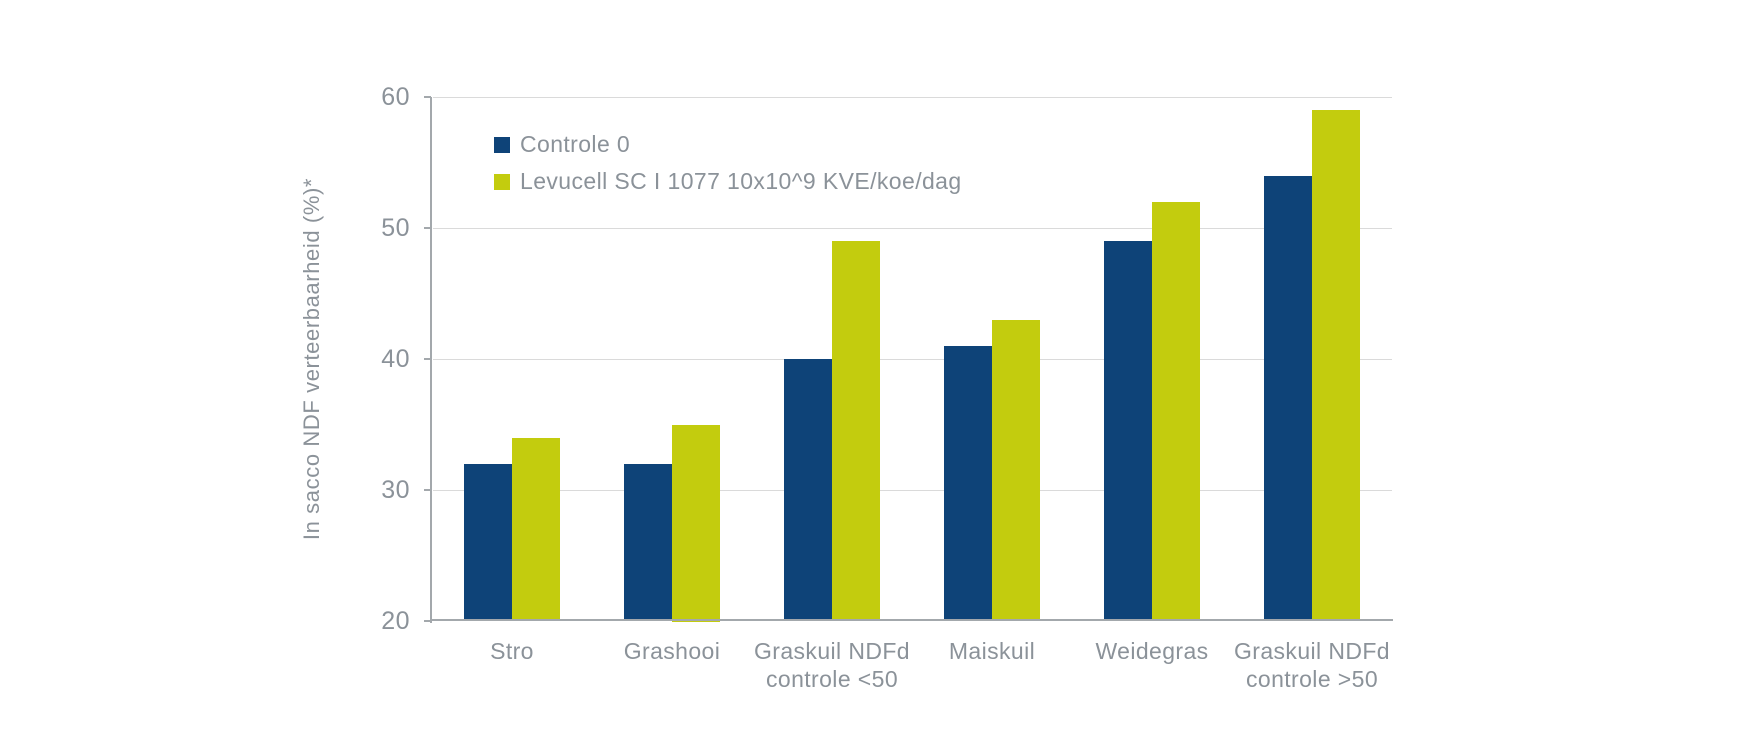  Describe the element at coordinates (696, 523) in the screenshot. I see `bar-levucell-sc-i-1077-10x10-9-kve-koe-dag-grashooi` at that location.